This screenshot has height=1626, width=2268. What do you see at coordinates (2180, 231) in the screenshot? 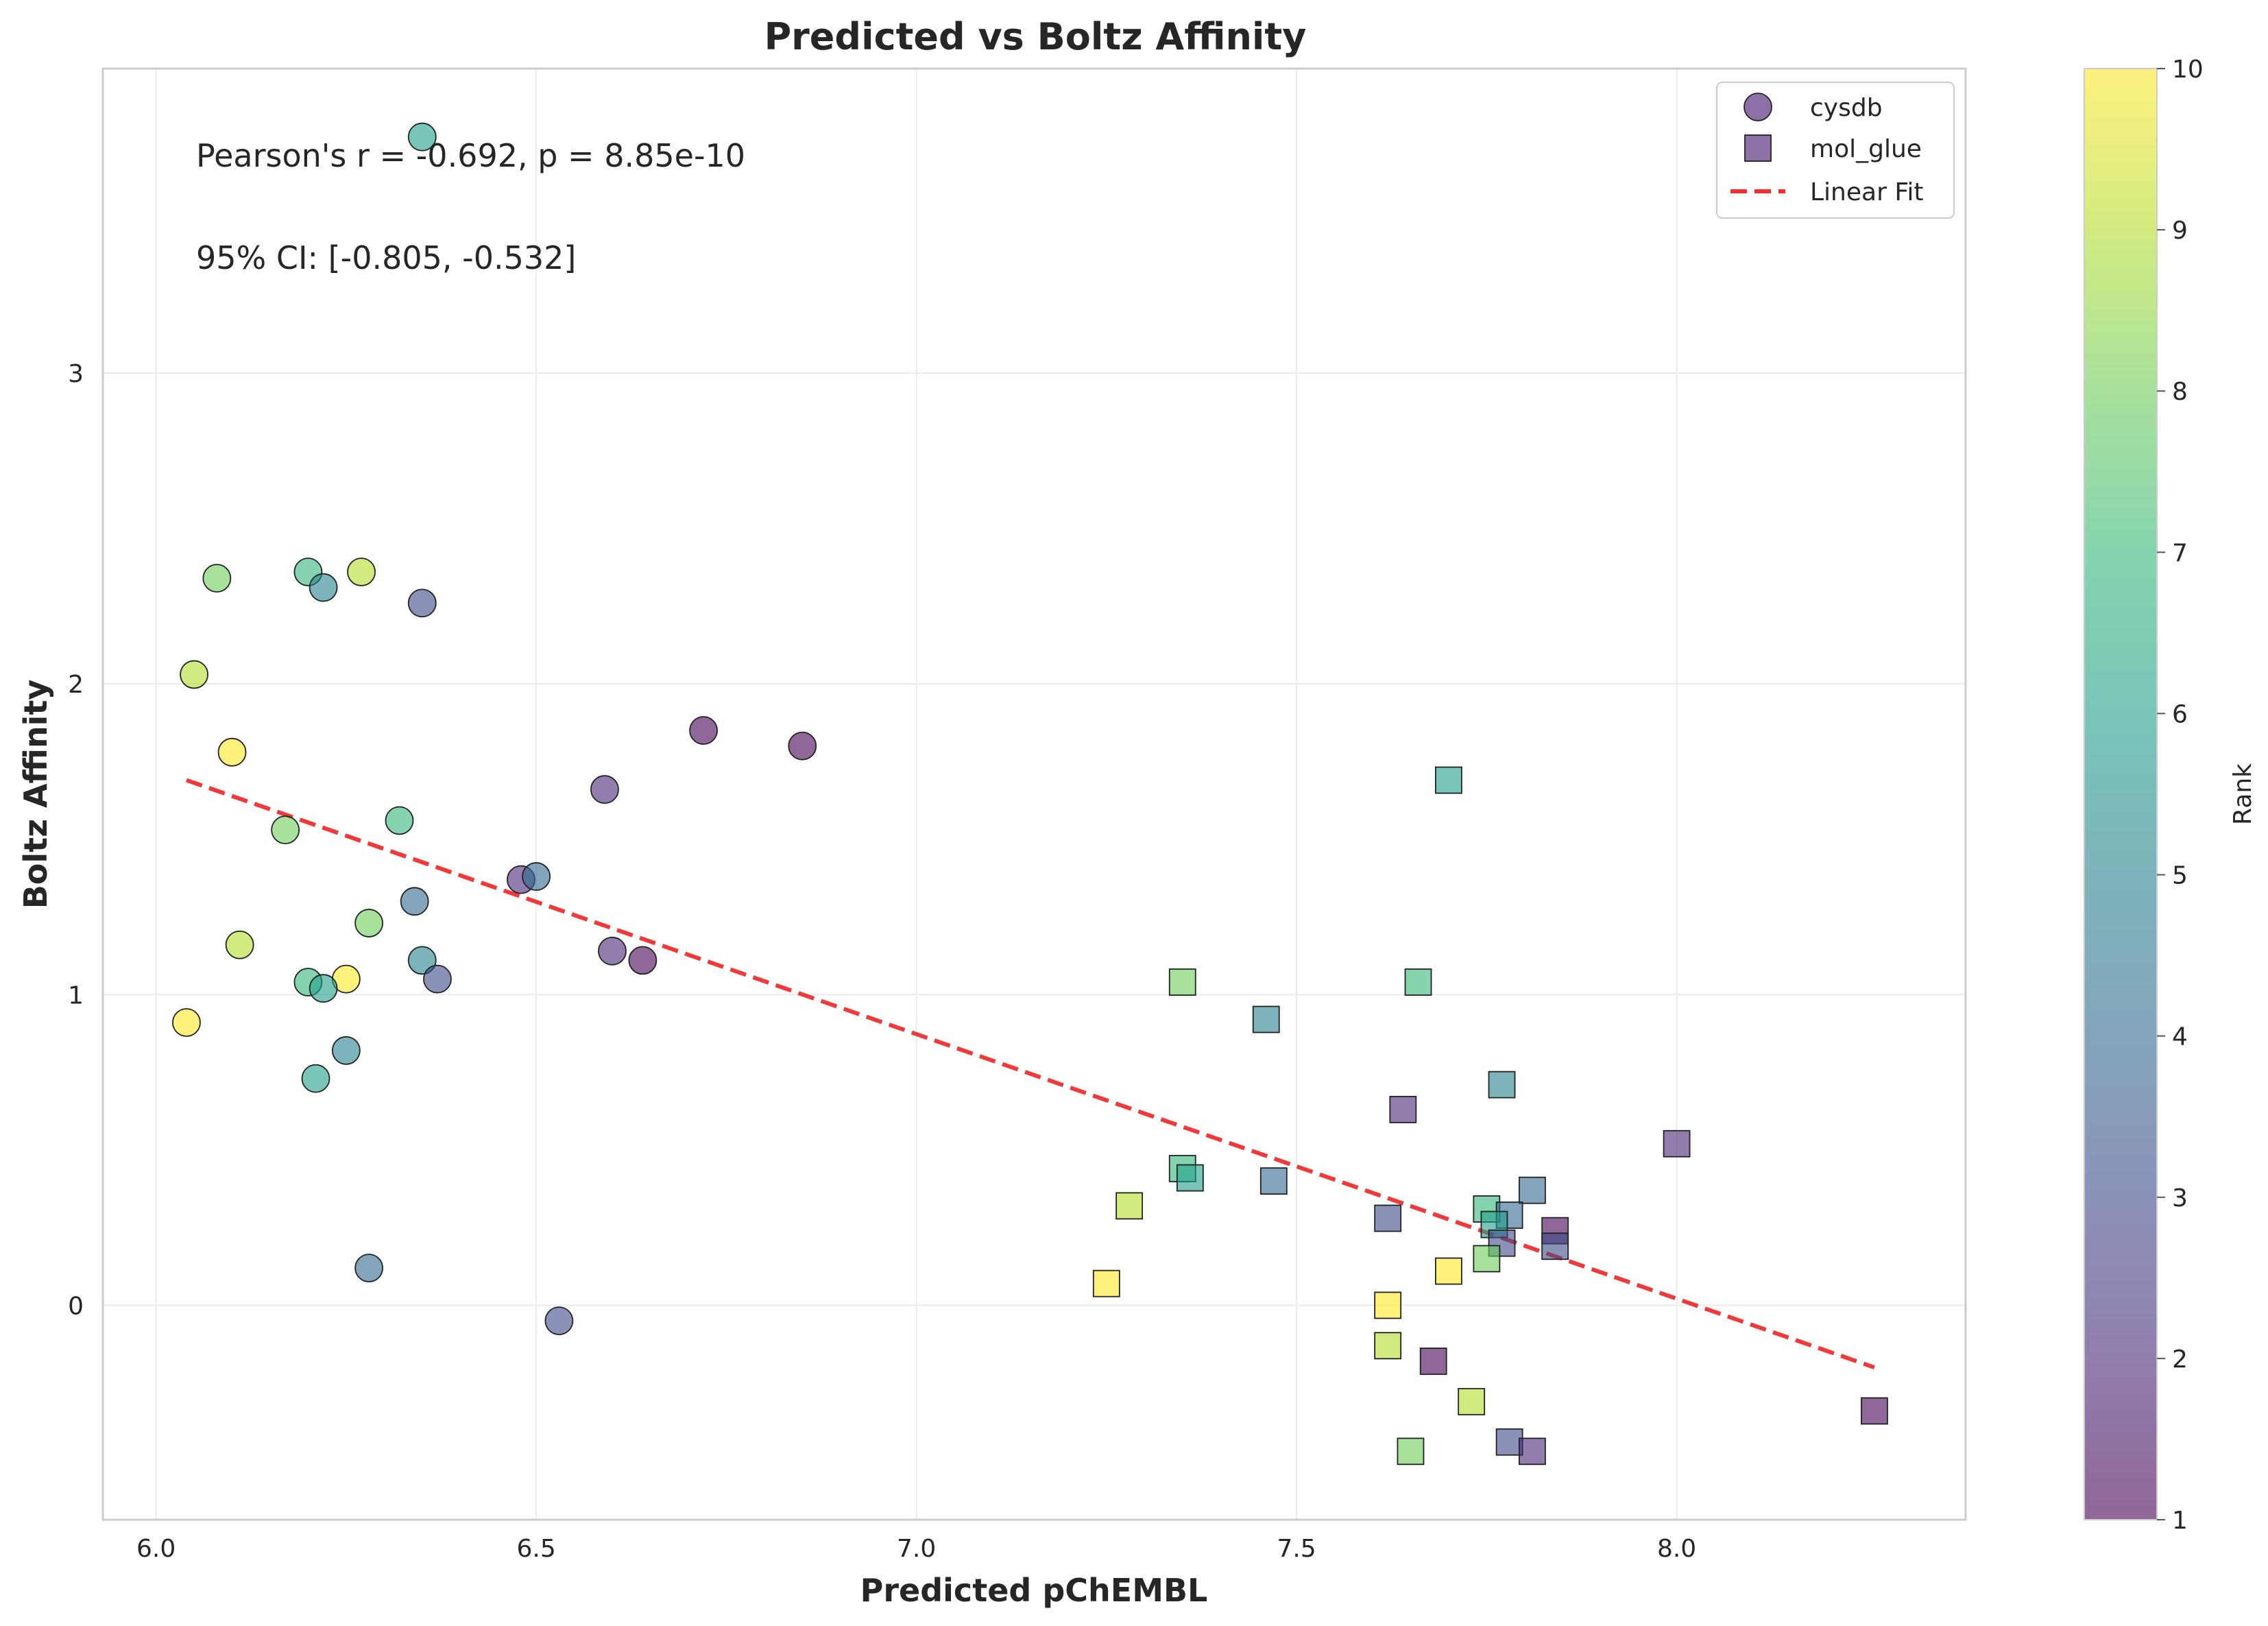
I see `colorbar-tick-label: 9` at bounding box center [2180, 231].